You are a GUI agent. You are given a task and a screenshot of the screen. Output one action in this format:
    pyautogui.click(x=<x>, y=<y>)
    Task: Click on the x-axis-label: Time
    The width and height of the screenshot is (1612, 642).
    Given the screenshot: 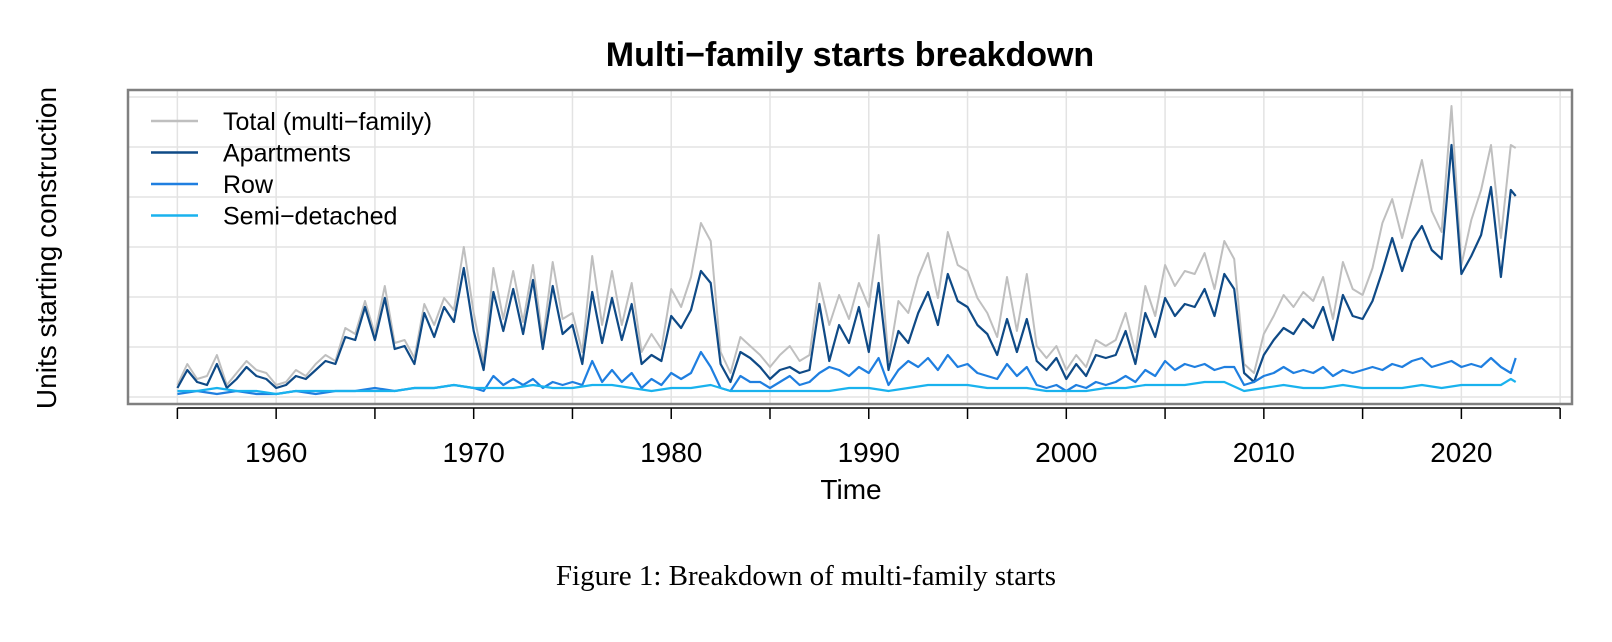 What is the action you would take?
    pyautogui.click(x=850, y=489)
    